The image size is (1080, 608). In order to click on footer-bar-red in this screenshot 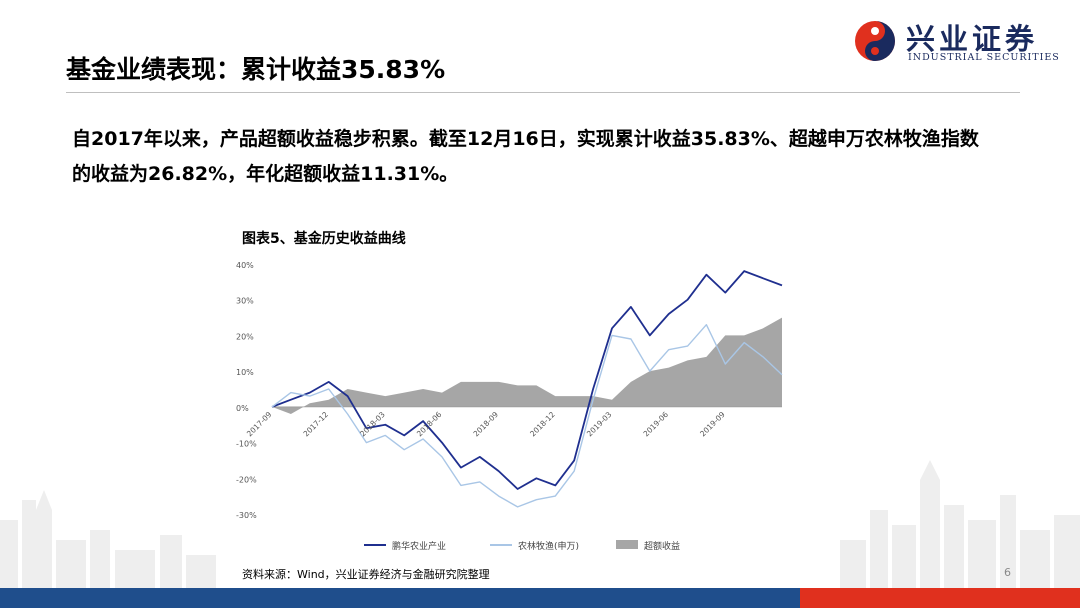, I will do `click(940, 598)`.